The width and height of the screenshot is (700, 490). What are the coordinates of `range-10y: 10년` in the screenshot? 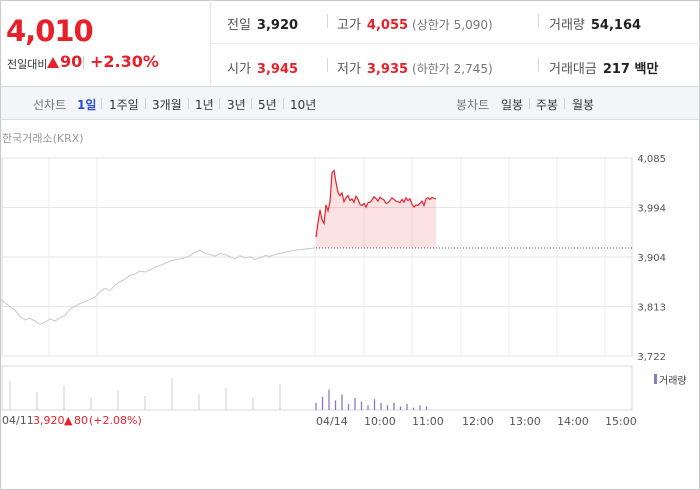 It's located at (303, 105).